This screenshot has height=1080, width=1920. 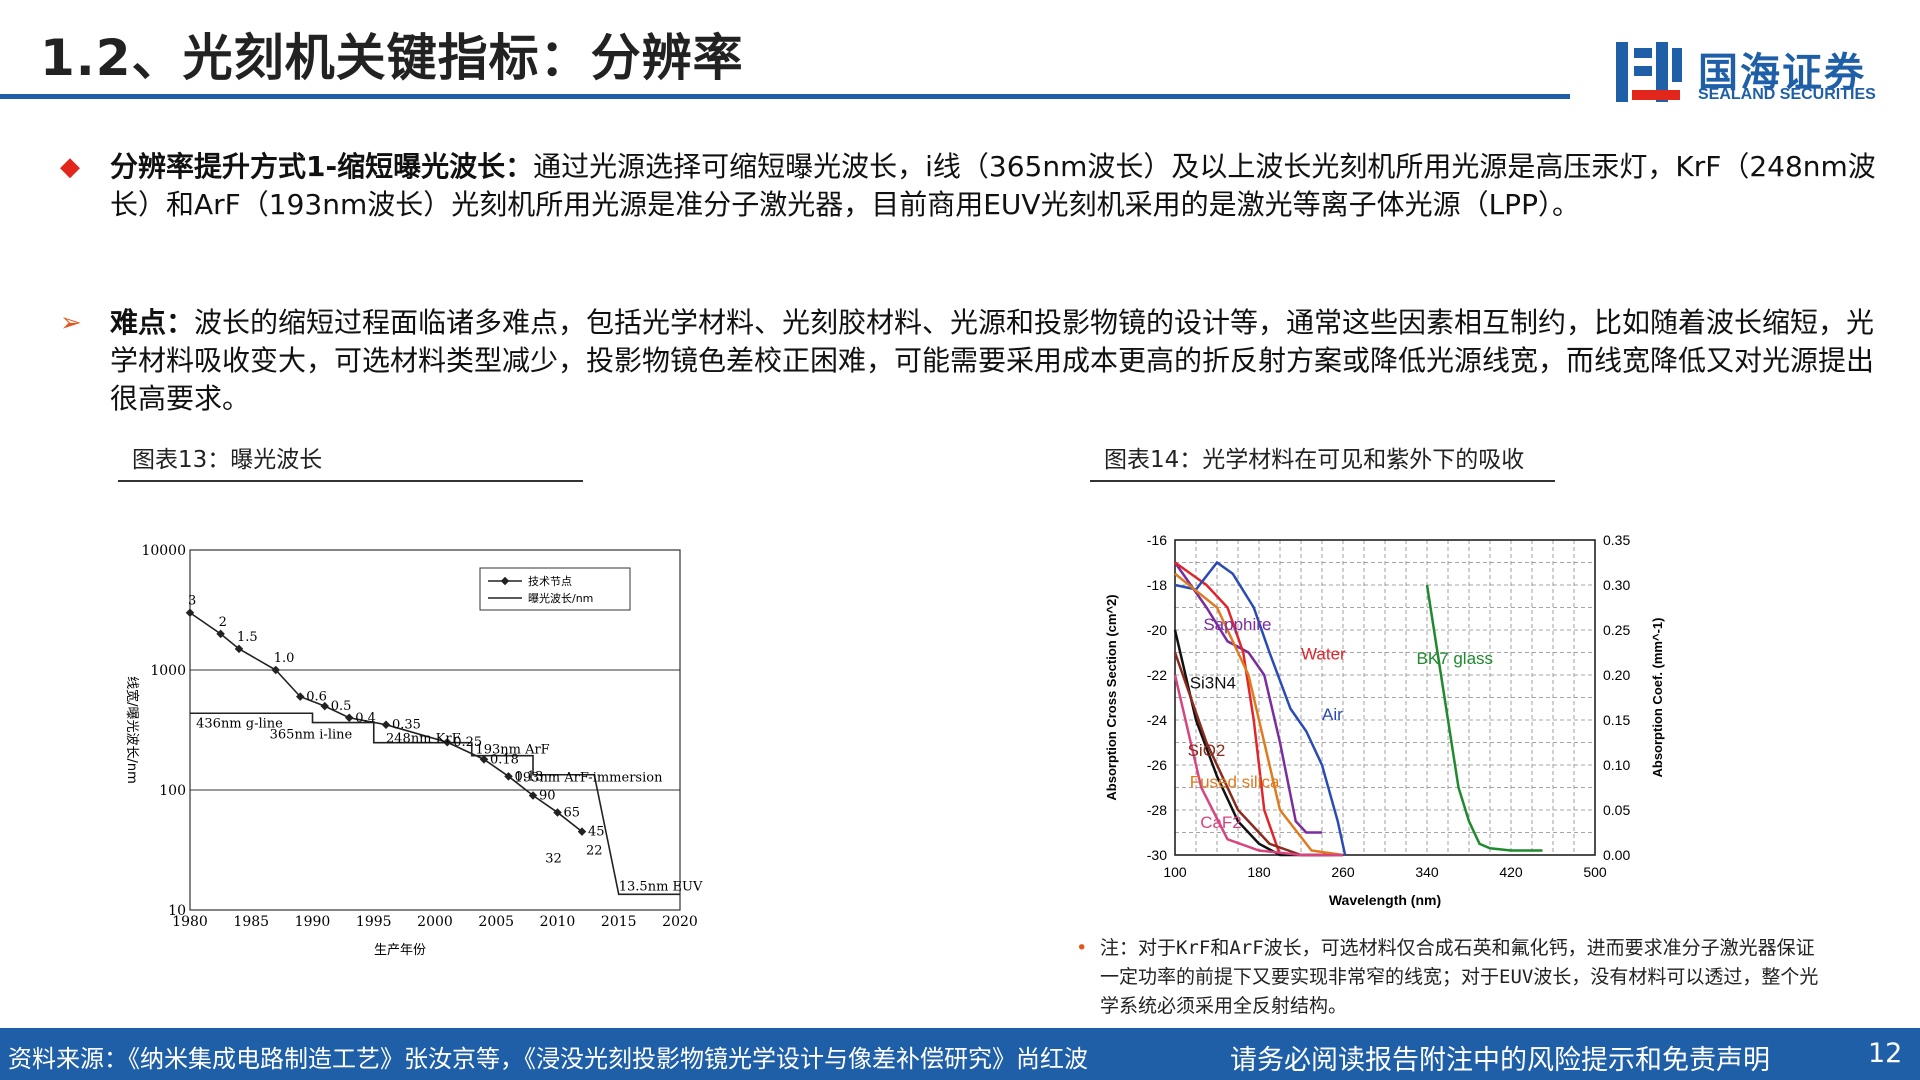 What do you see at coordinates (1787, 94) in the screenshot?
I see `logo-name-en: SEALAND SECURITIES` at bounding box center [1787, 94].